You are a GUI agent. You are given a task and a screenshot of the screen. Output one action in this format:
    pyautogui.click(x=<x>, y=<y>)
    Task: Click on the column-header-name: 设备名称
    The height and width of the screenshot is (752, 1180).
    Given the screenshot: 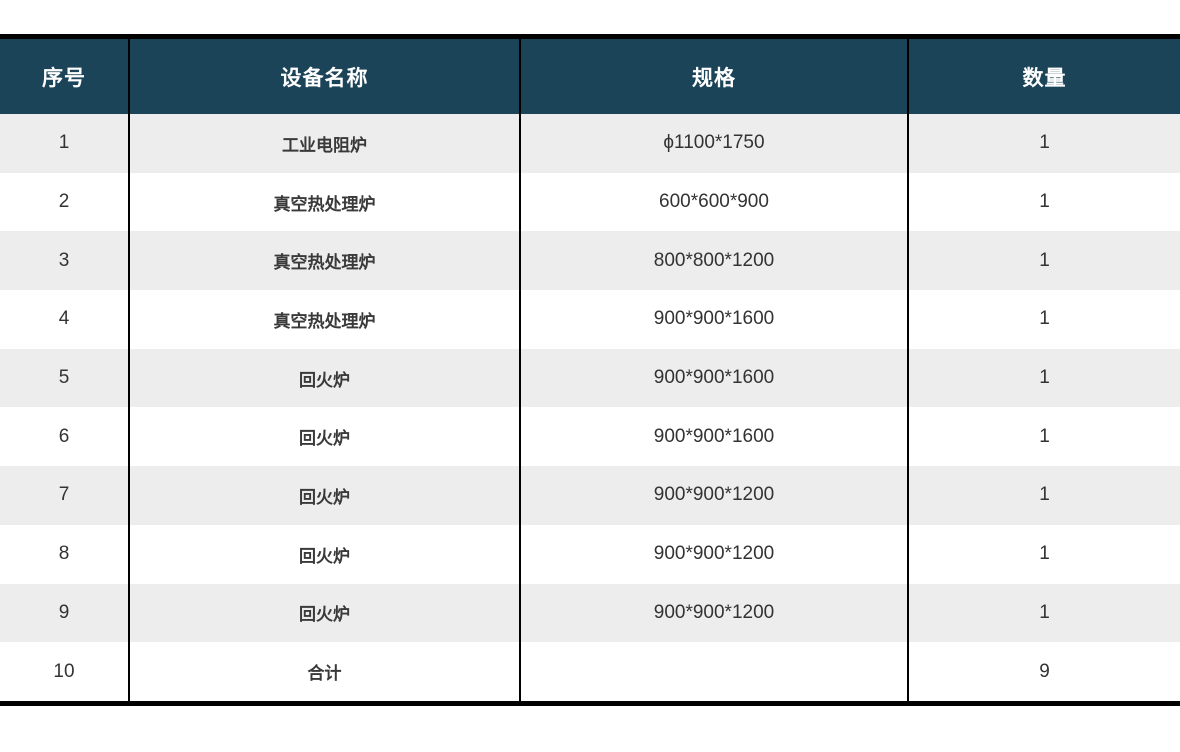 What is the action you would take?
    pyautogui.click(x=324, y=76)
    